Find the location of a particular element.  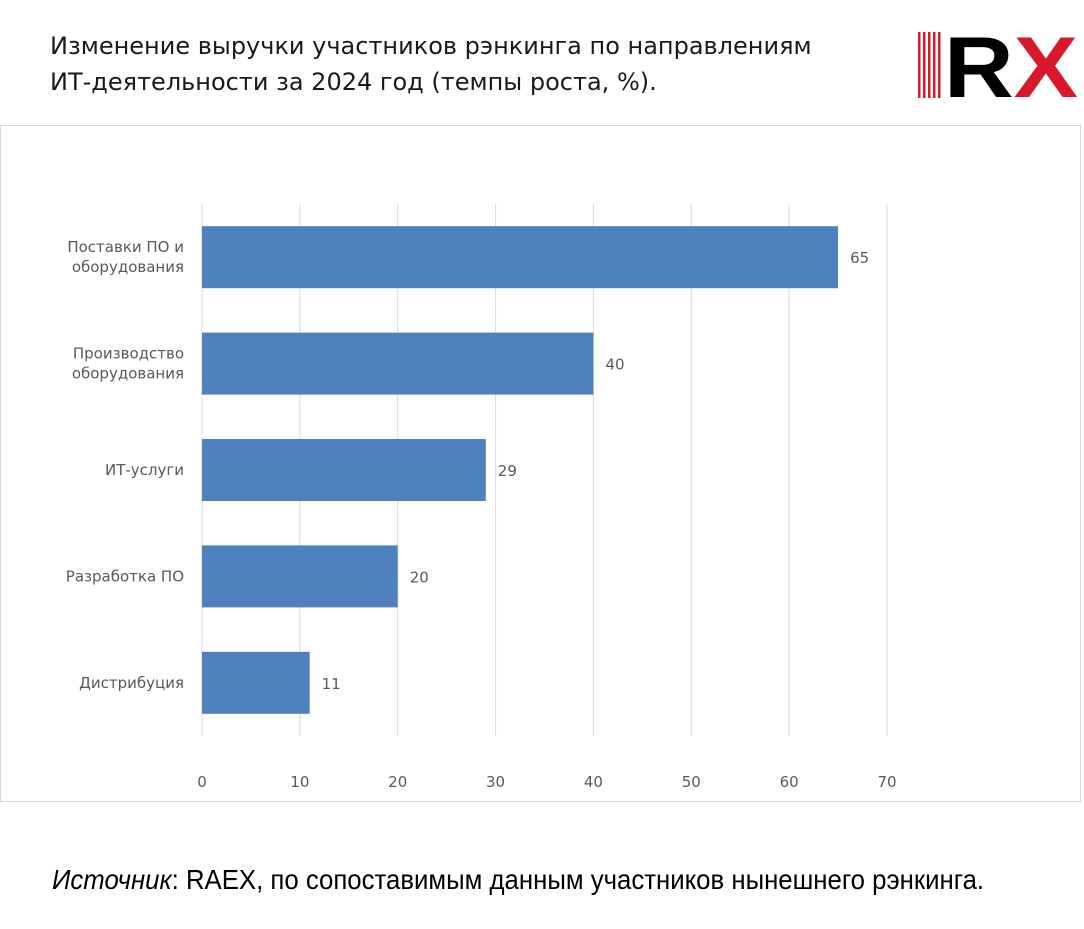

data-label: 65 is located at coordinates (859, 258).